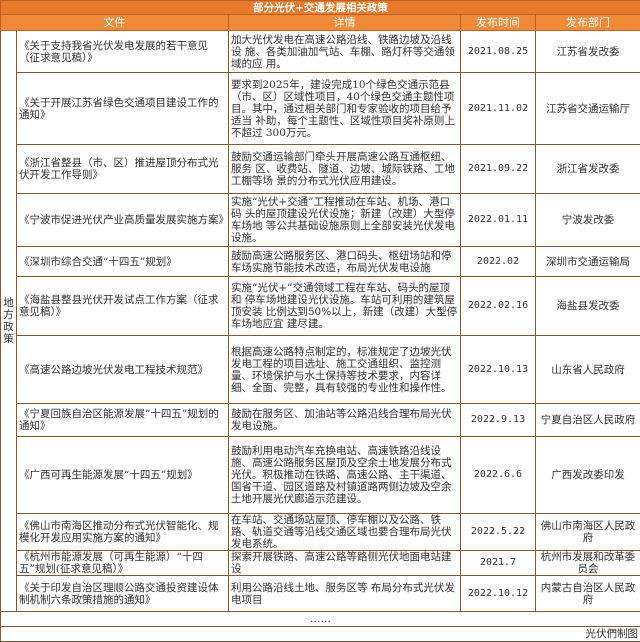 The height and width of the screenshot is (642, 640). I want to click on file-cell: 《广西可再生能源发展“十四五”规划》, so click(123, 475).